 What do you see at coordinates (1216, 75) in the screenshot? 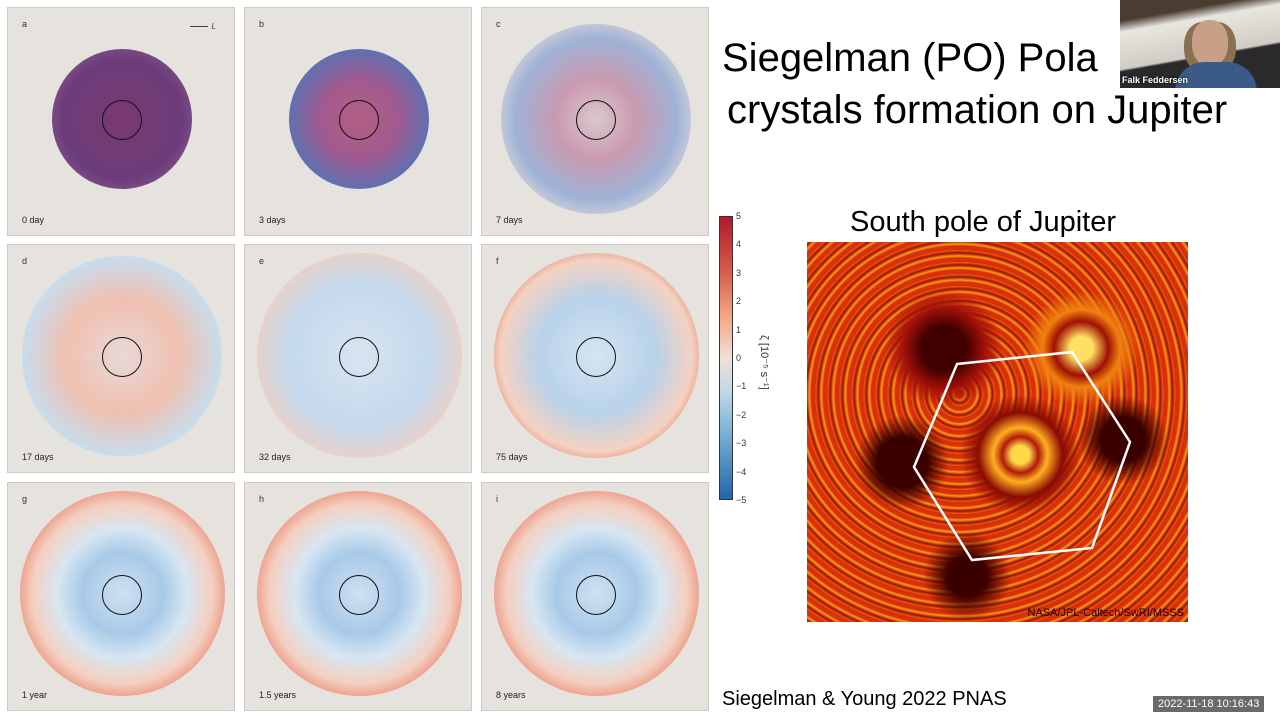
I see `participant-body` at bounding box center [1216, 75].